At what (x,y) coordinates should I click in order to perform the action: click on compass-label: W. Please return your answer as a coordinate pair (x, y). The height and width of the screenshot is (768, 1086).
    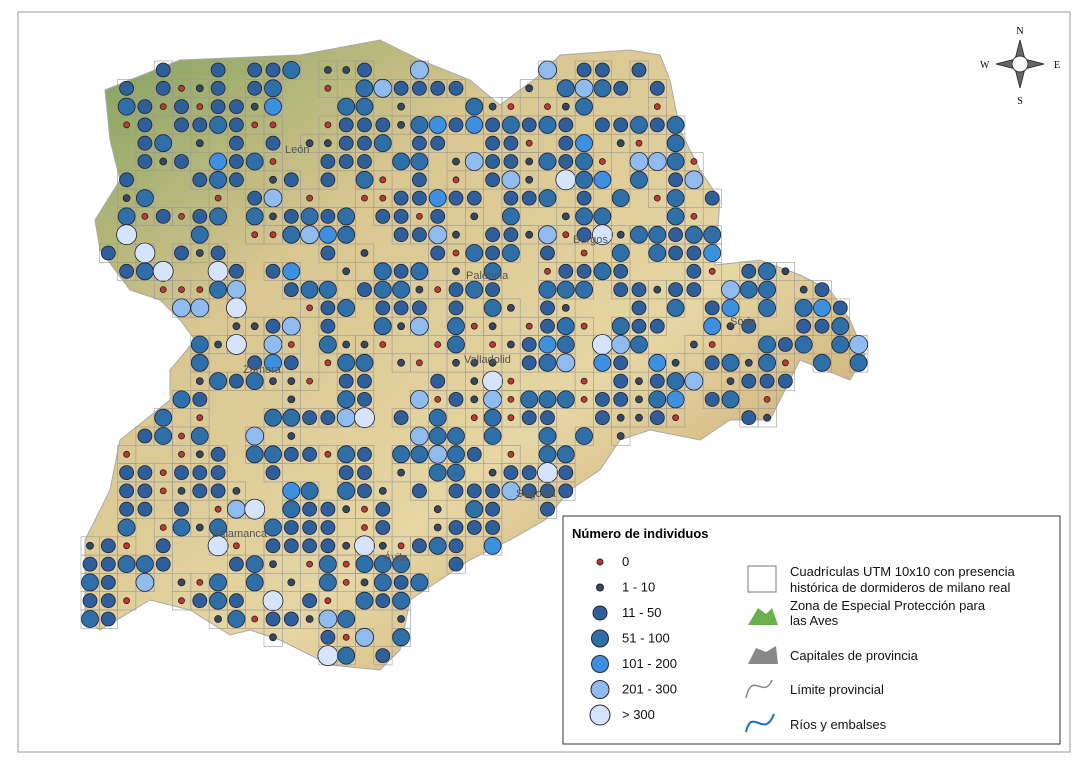
    Looking at the image, I should click on (985, 65).